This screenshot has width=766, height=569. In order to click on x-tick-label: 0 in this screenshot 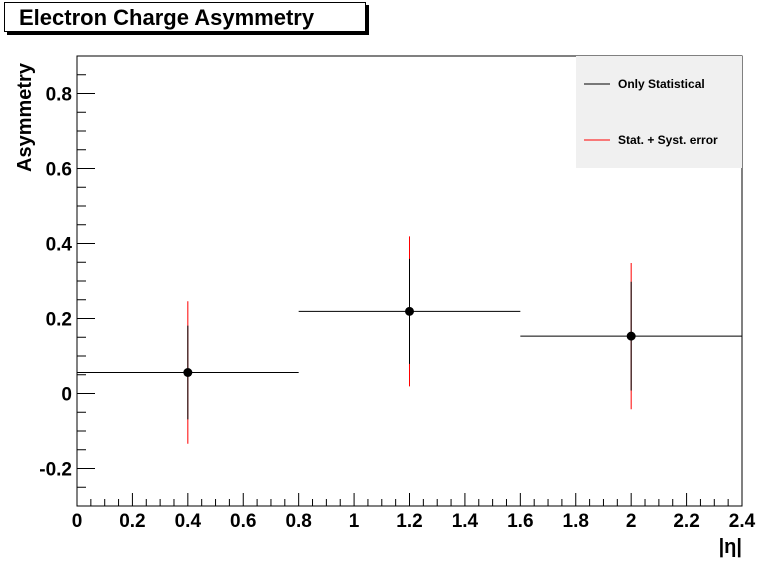, I will do `click(77, 521)`.